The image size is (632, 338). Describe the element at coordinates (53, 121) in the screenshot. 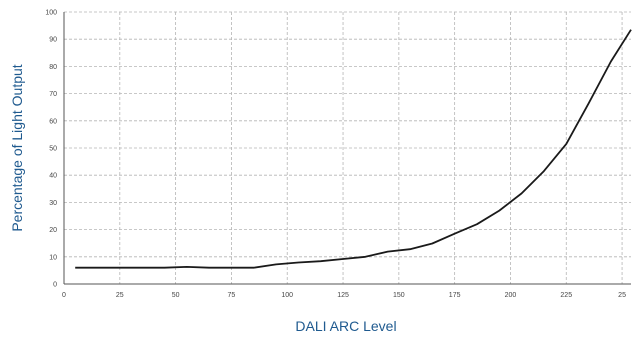

I see `y-tick-label: 60` at that location.